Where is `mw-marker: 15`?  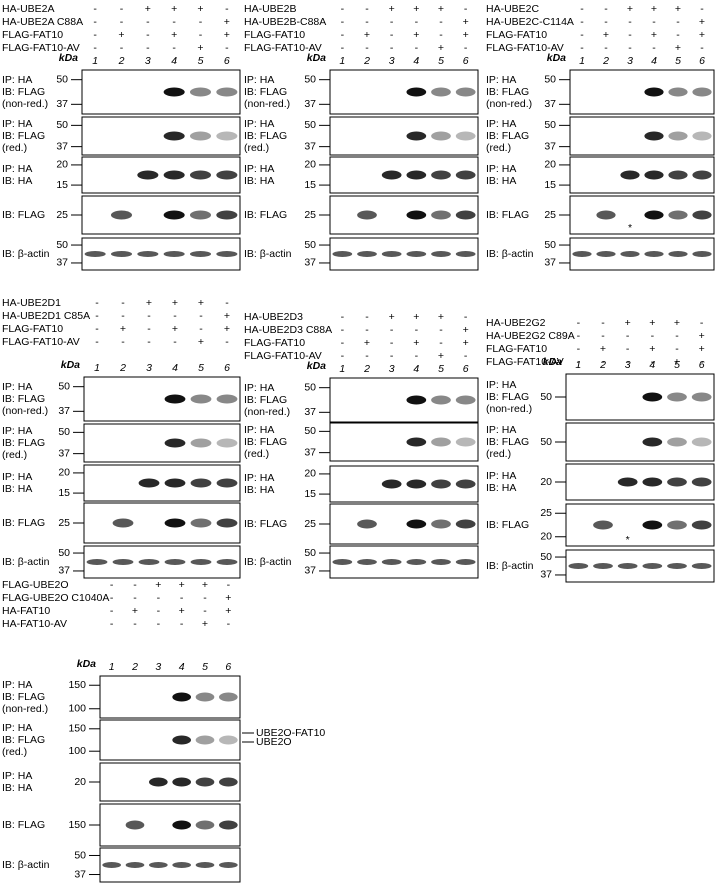 mw-marker: 15 is located at coordinates (310, 185).